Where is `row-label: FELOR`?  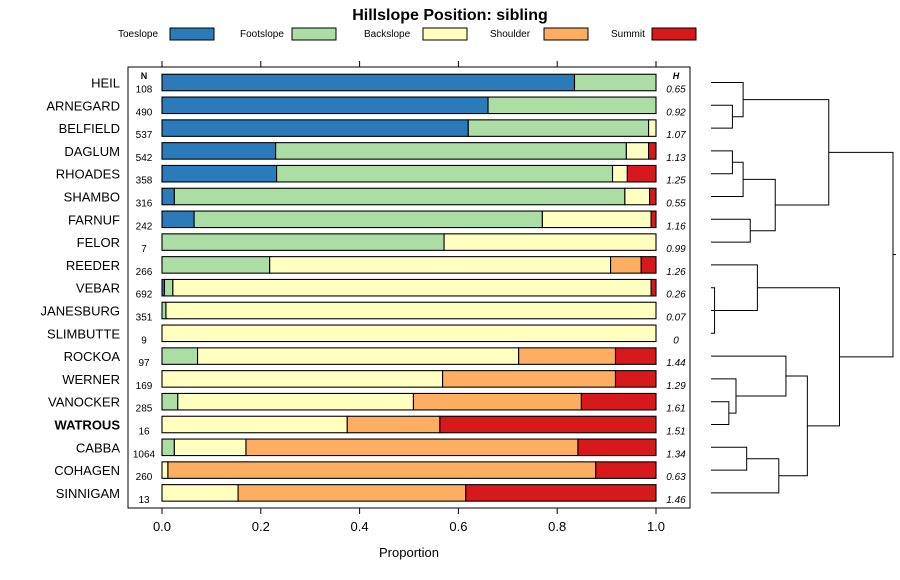
row-label: FELOR is located at coordinates (98, 242).